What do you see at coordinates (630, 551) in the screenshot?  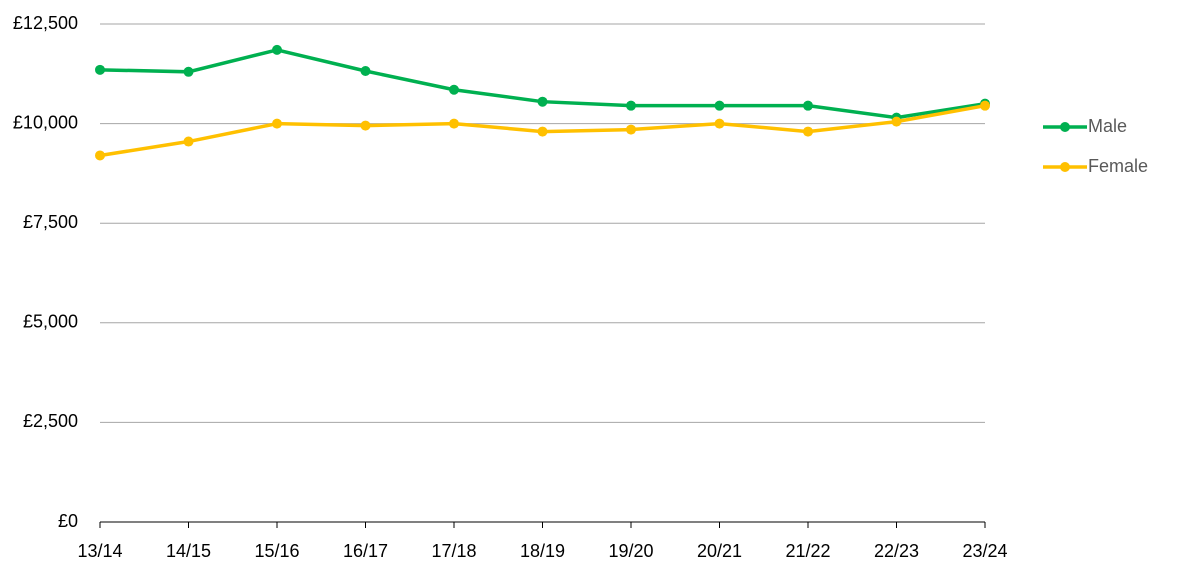 I see `x-tick-label: 19/20` at bounding box center [630, 551].